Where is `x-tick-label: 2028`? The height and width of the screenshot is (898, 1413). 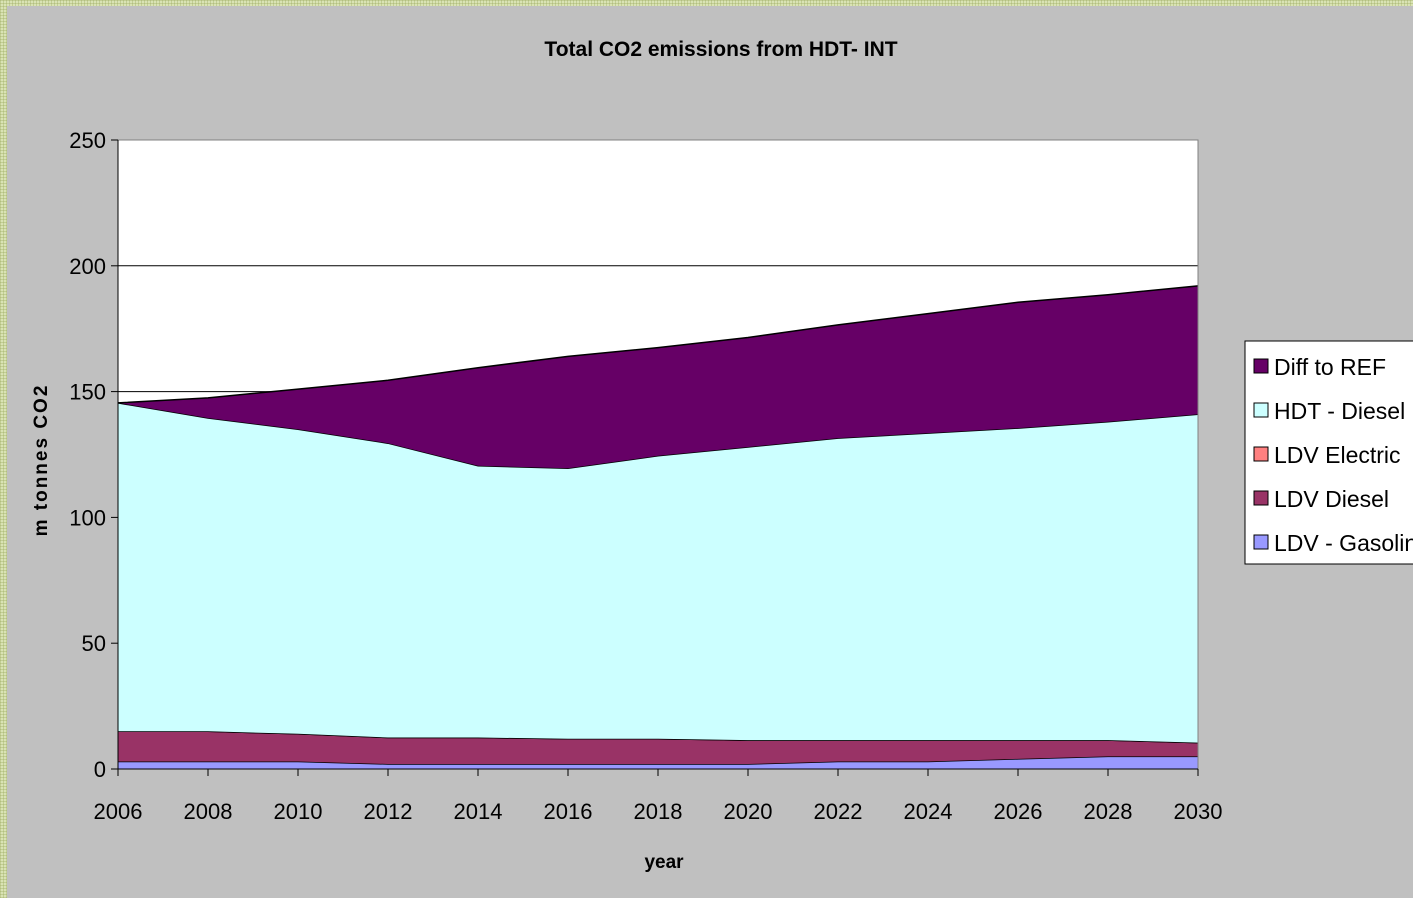 x-tick-label: 2028 is located at coordinates (1108, 811).